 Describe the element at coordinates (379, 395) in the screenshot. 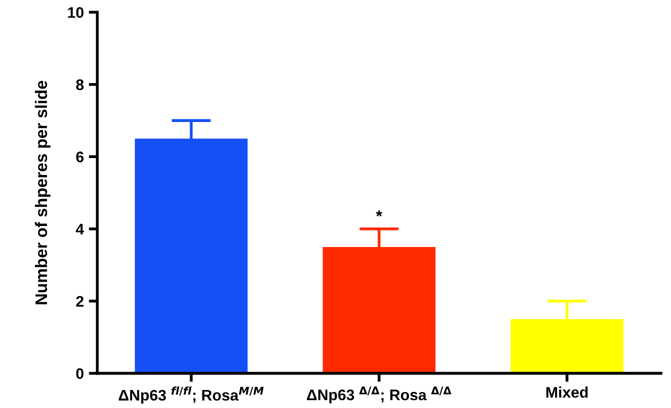

I see `x-tick-label: ΔNp63 $^{Δ/Δ}$; Rosa $^{Δ/Δ}$` at that location.